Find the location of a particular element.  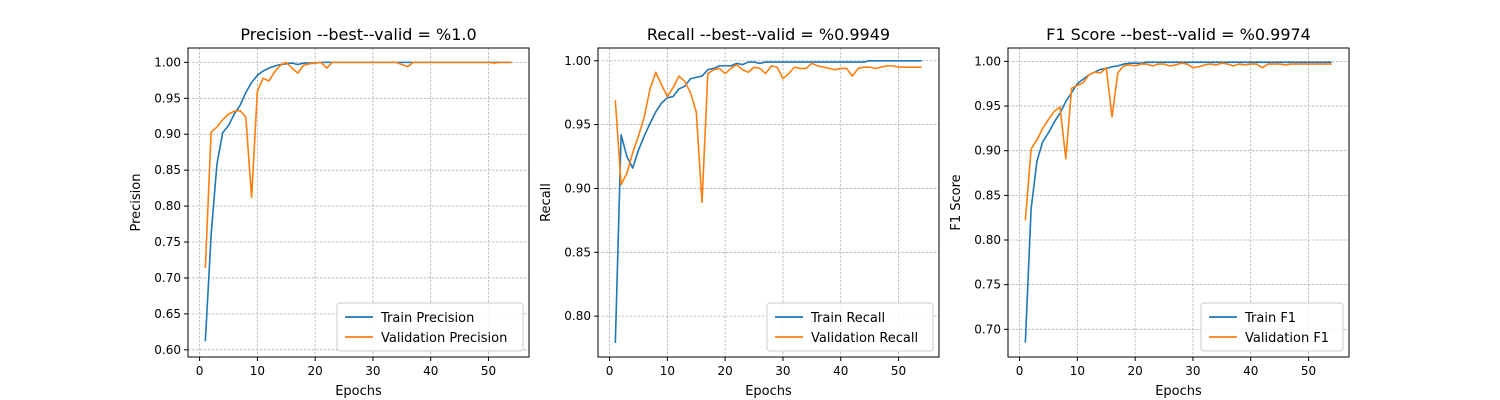

series-line-train-precision is located at coordinates (358, 201).